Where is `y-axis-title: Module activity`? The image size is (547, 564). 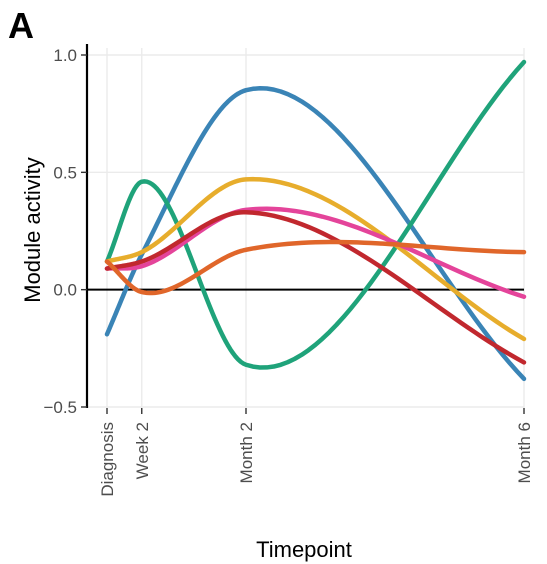
y-axis-title: Module activity is located at coordinates (32, 230).